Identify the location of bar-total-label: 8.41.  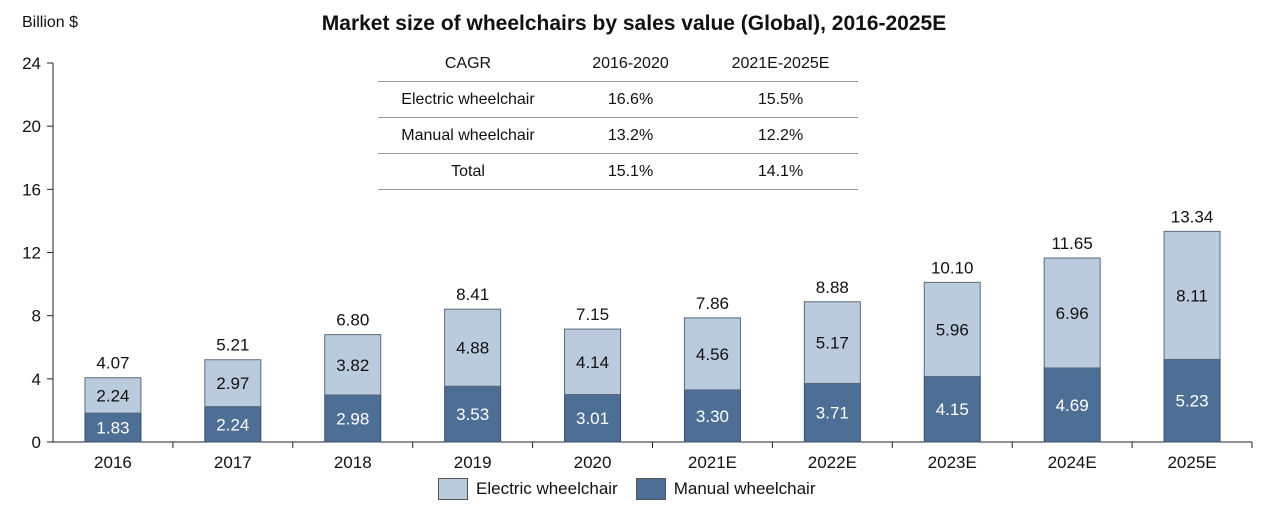
(472, 294).